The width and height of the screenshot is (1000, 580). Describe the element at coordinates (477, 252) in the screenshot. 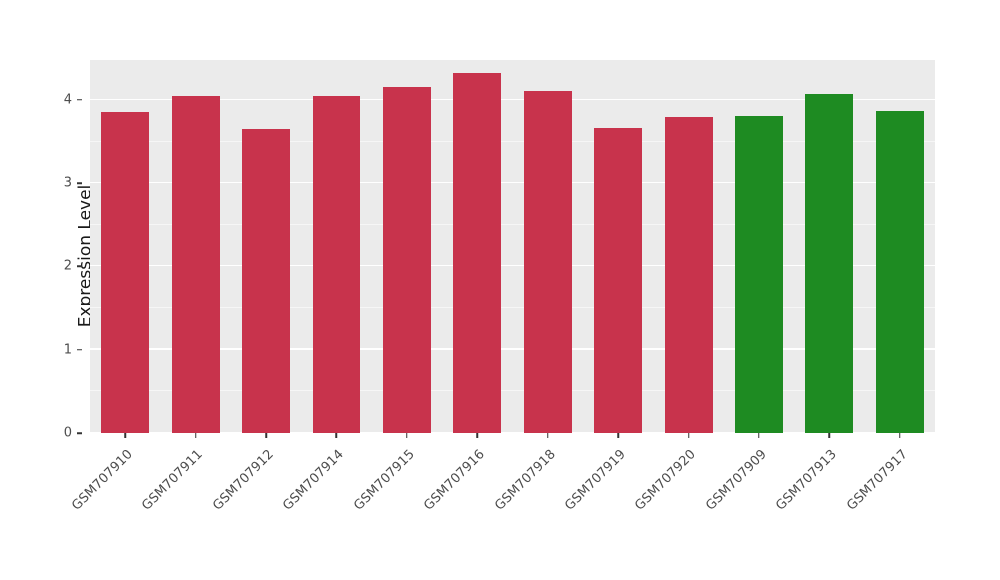

I see `bar-GSM707916` at that location.